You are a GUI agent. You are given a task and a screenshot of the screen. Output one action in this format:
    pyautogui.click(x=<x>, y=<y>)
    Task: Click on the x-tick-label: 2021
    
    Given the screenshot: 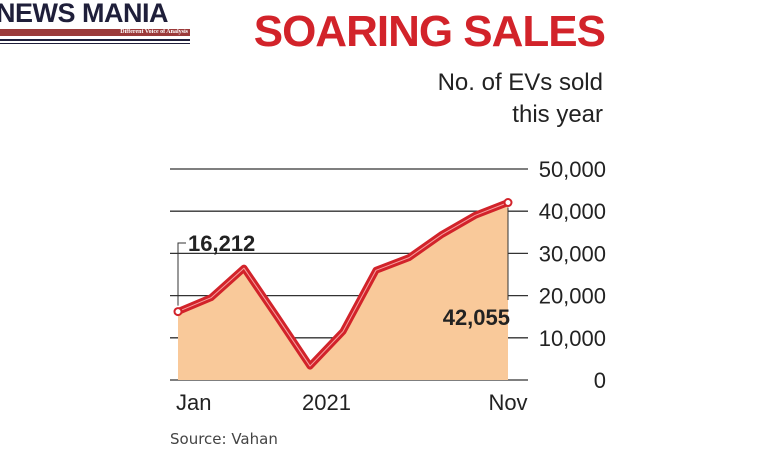 What is the action you would take?
    pyautogui.click(x=326, y=402)
    